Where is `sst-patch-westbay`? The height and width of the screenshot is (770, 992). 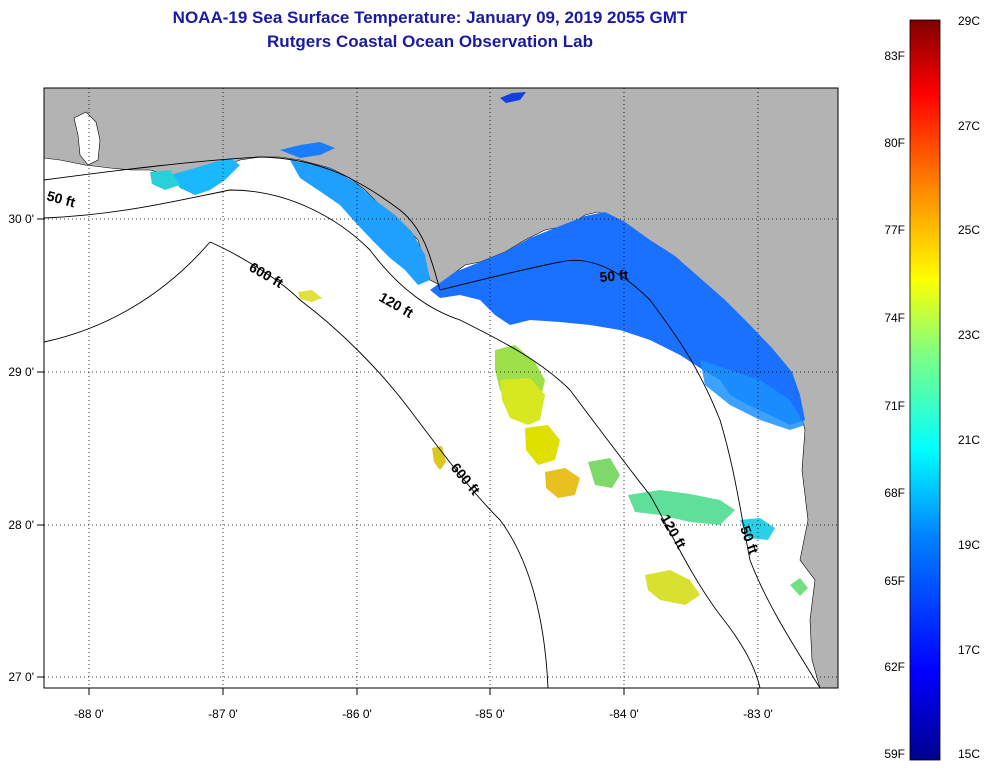 sst-patch-westbay is located at coordinates (165, 180).